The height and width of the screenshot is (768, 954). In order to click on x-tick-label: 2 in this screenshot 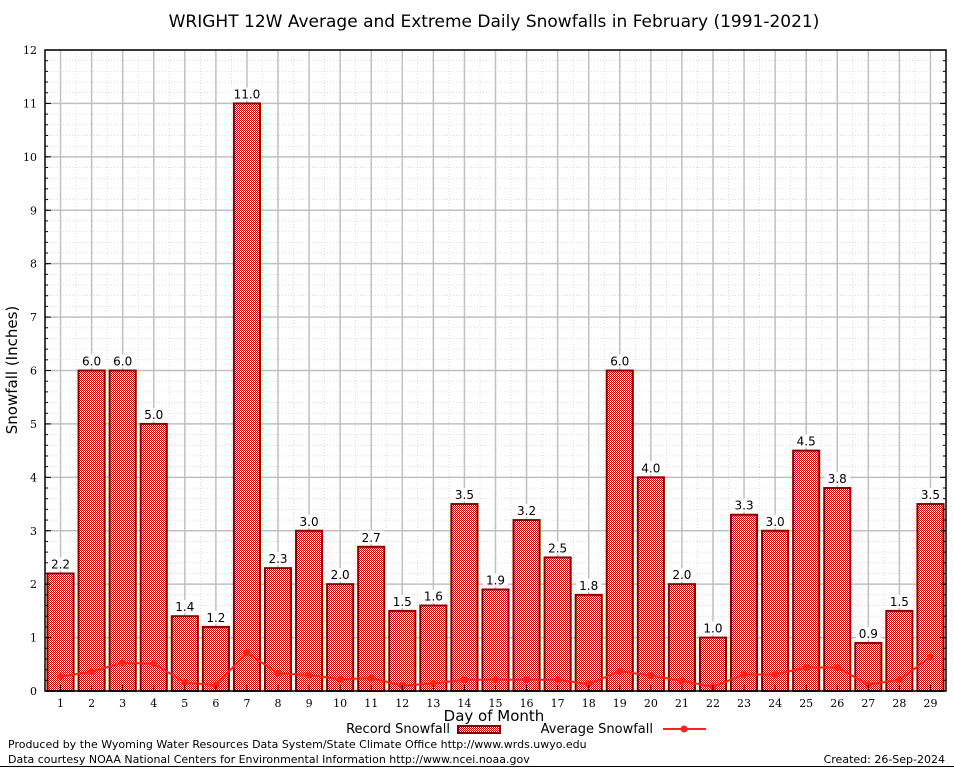, I will do `click(91, 703)`.